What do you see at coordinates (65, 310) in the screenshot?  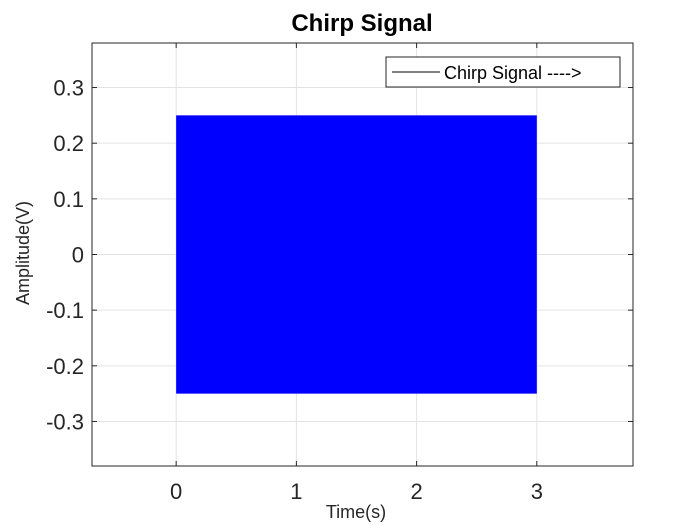 I see `y-tick-label: -0.1` at bounding box center [65, 310].